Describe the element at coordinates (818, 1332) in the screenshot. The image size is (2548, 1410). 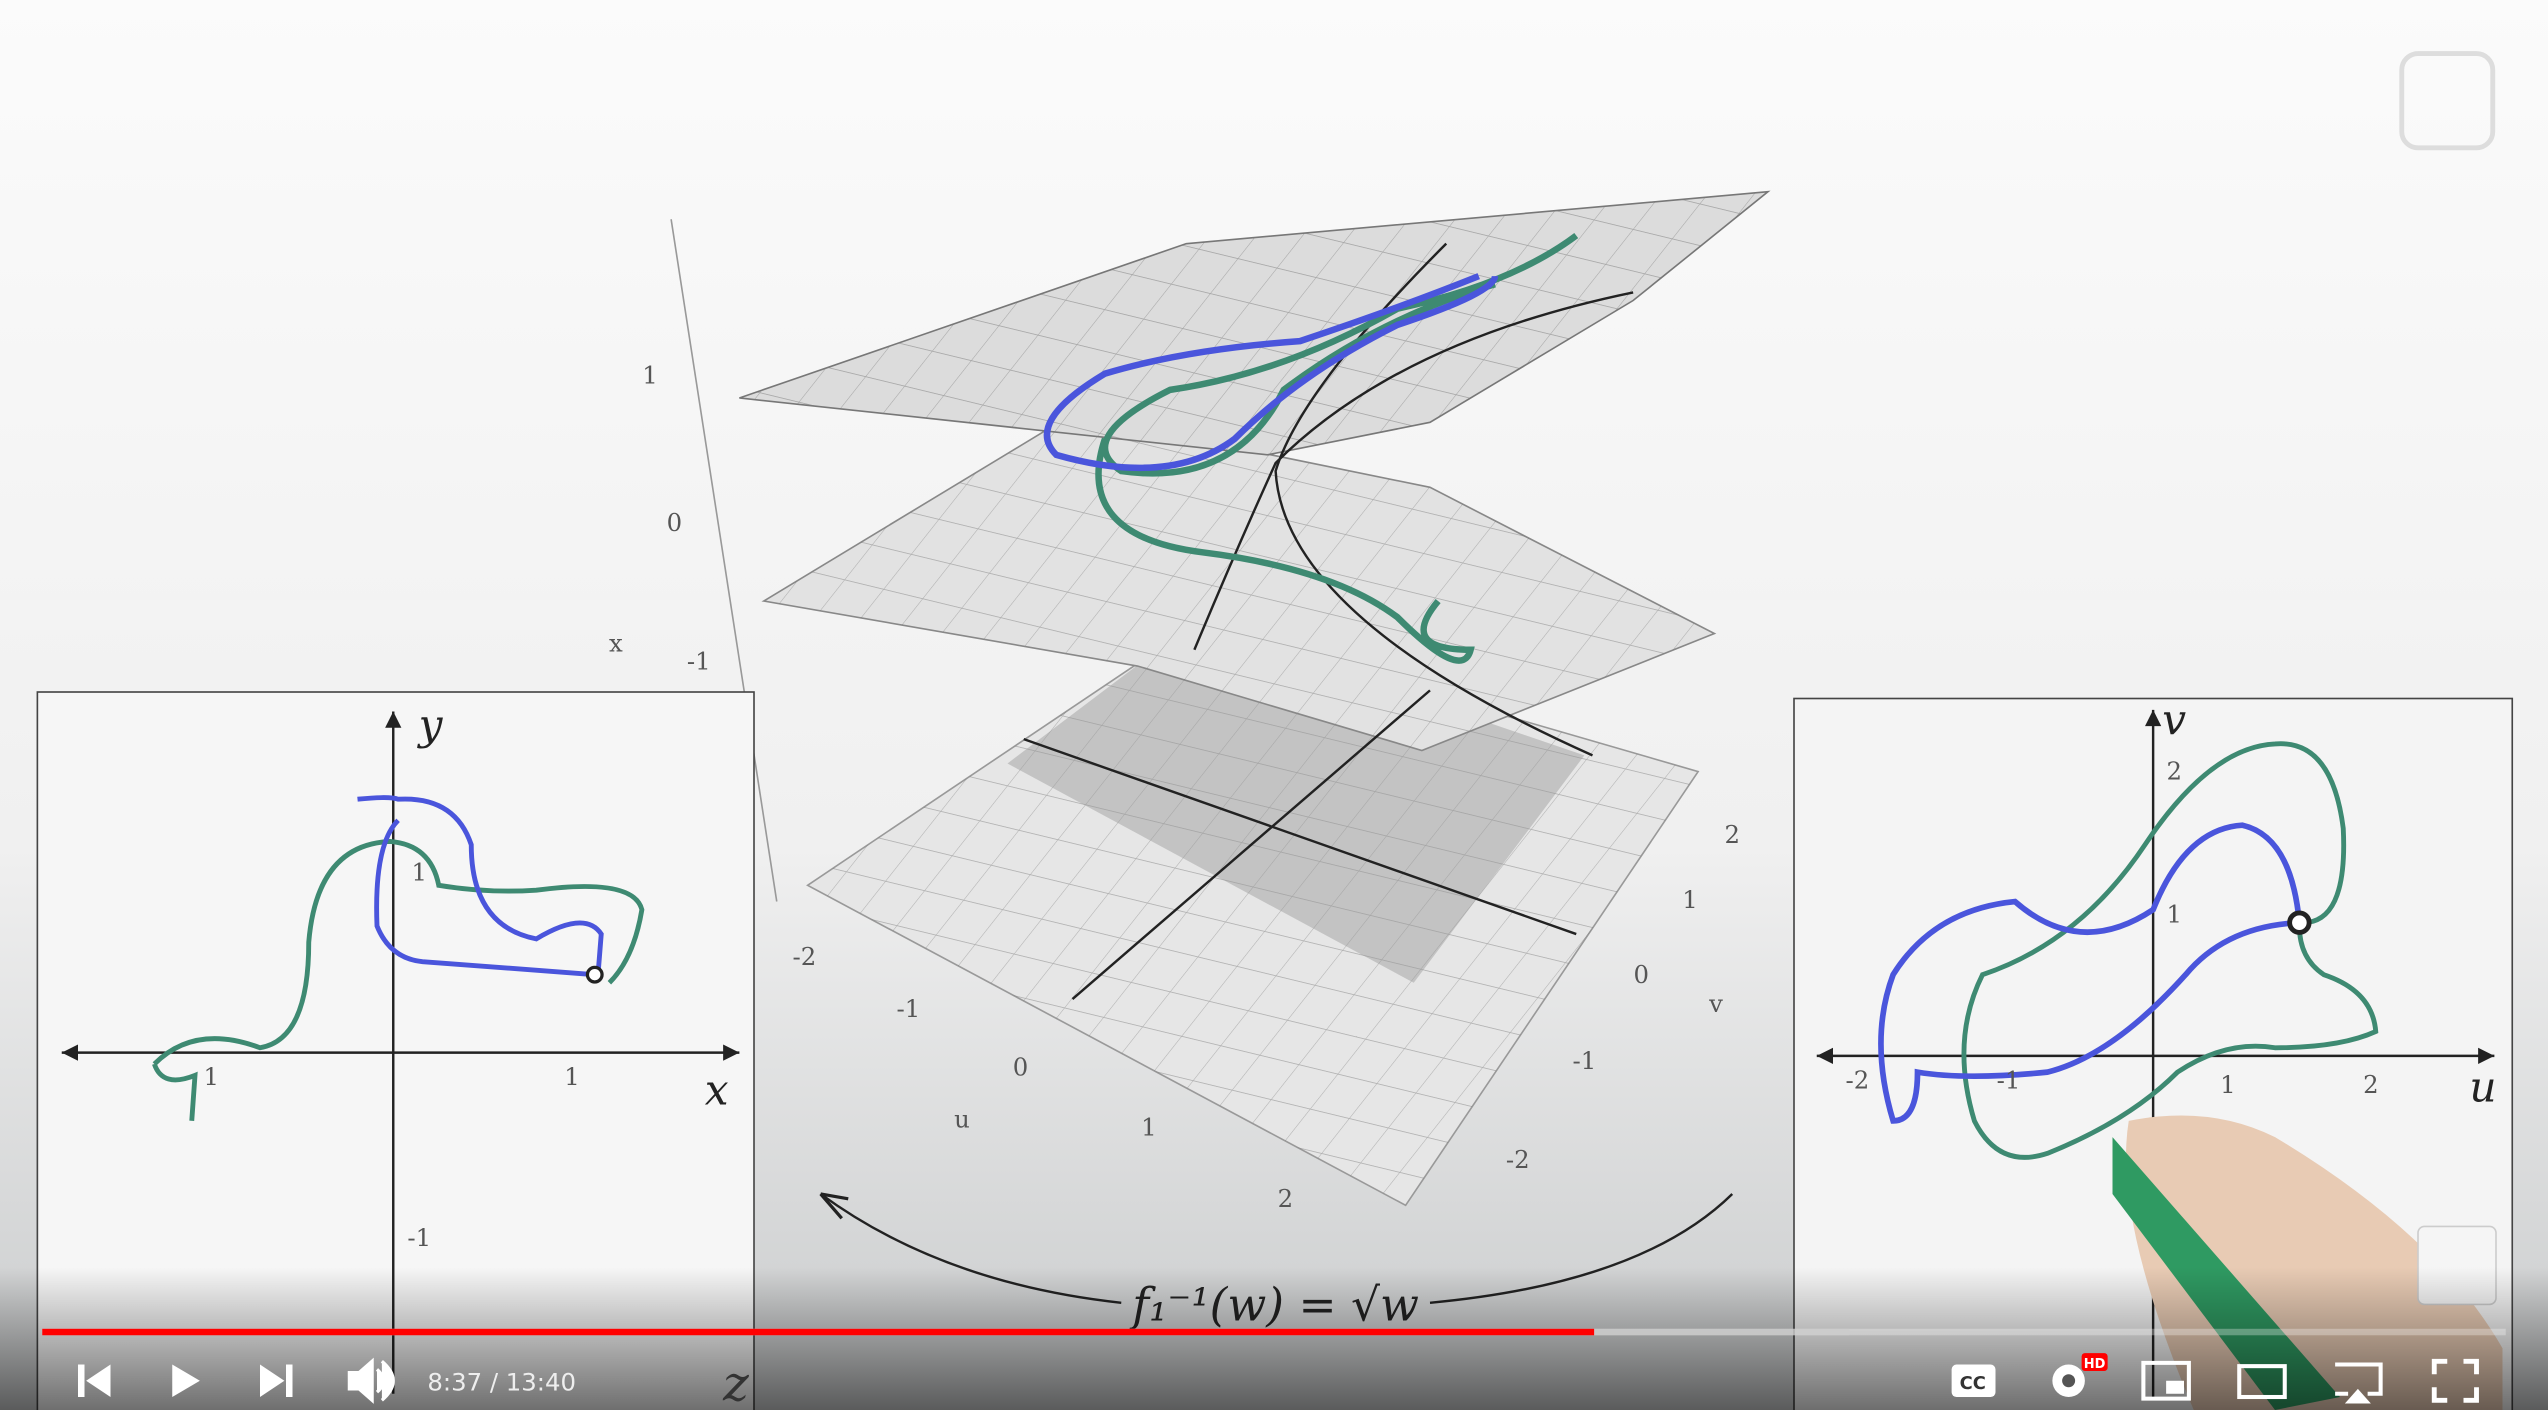
I see `progress-bar` at that location.